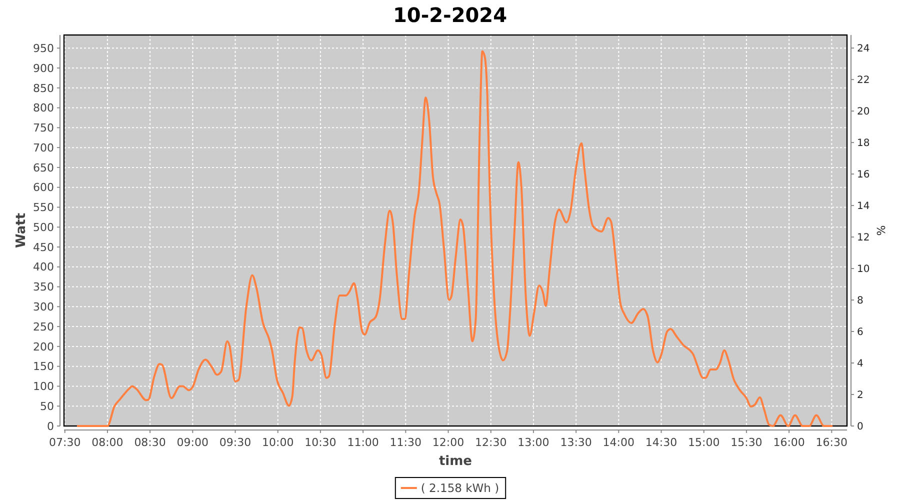 The width and height of the screenshot is (900, 500). Describe the element at coordinates (491, 442) in the screenshot. I see `x-tick-label: 12:30` at that location.